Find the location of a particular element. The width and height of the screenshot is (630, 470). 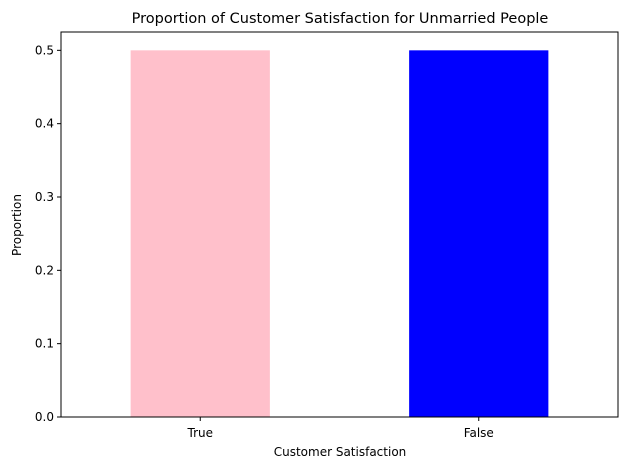

y-tick-label: 0.3 is located at coordinates (44, 197).